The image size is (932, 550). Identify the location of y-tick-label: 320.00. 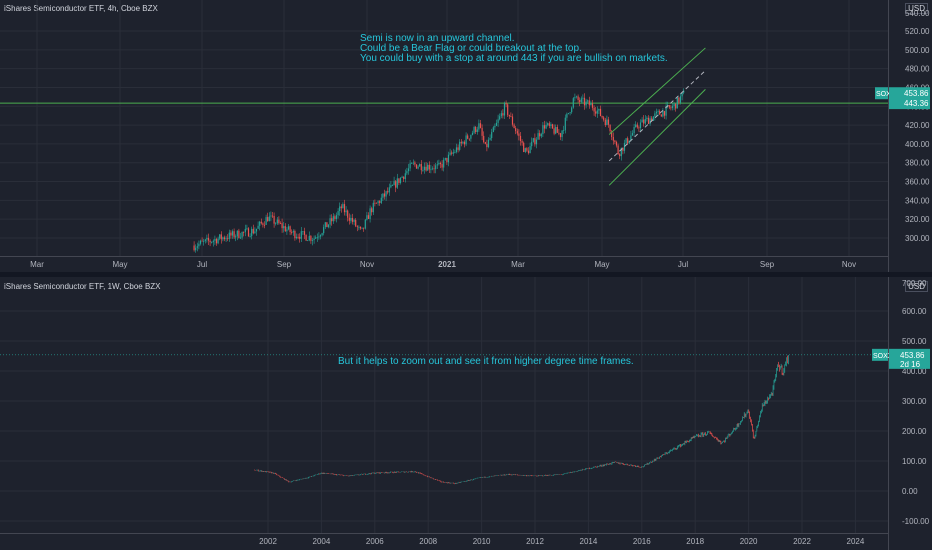
(917, 219).